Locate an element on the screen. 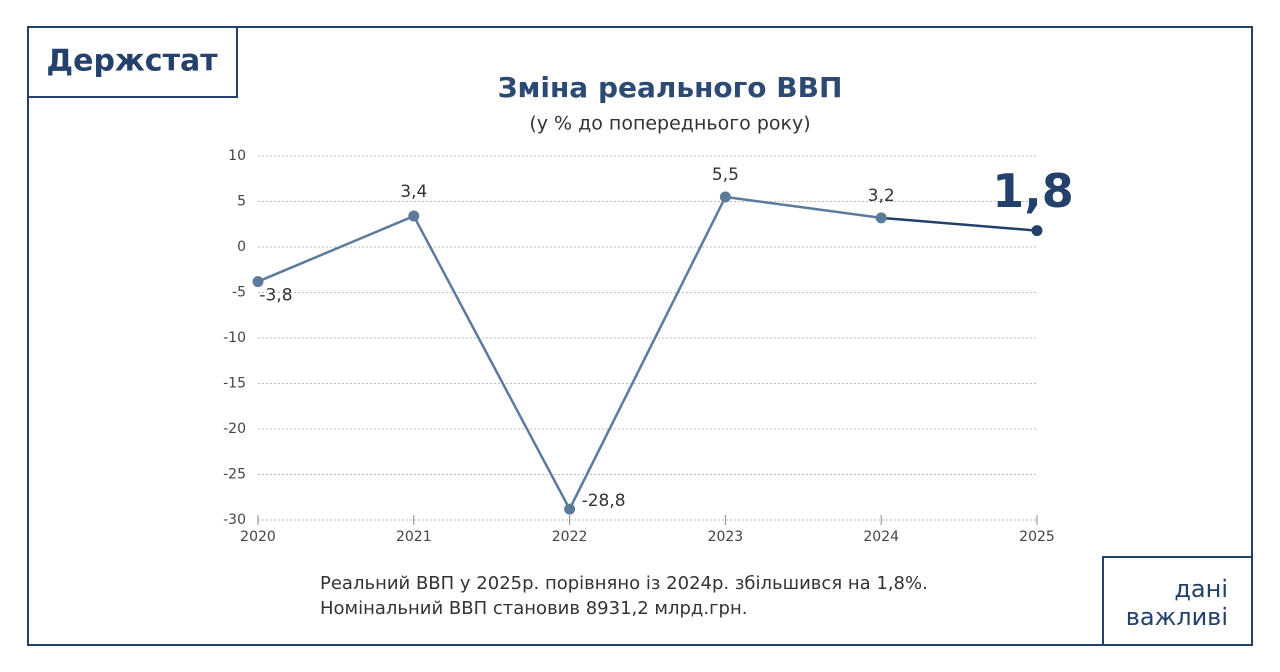 The image size is (1280, 672). y-tick-label: -25 is located at coordinates (234, 475).